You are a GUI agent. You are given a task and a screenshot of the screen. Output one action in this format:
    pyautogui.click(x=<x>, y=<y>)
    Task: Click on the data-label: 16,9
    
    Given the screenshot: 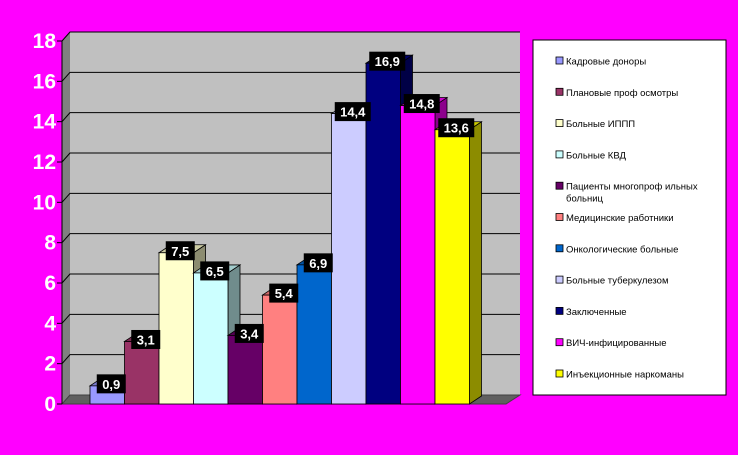 What is the action you would take?
    pyautogui.click(x=387, y=61)
    